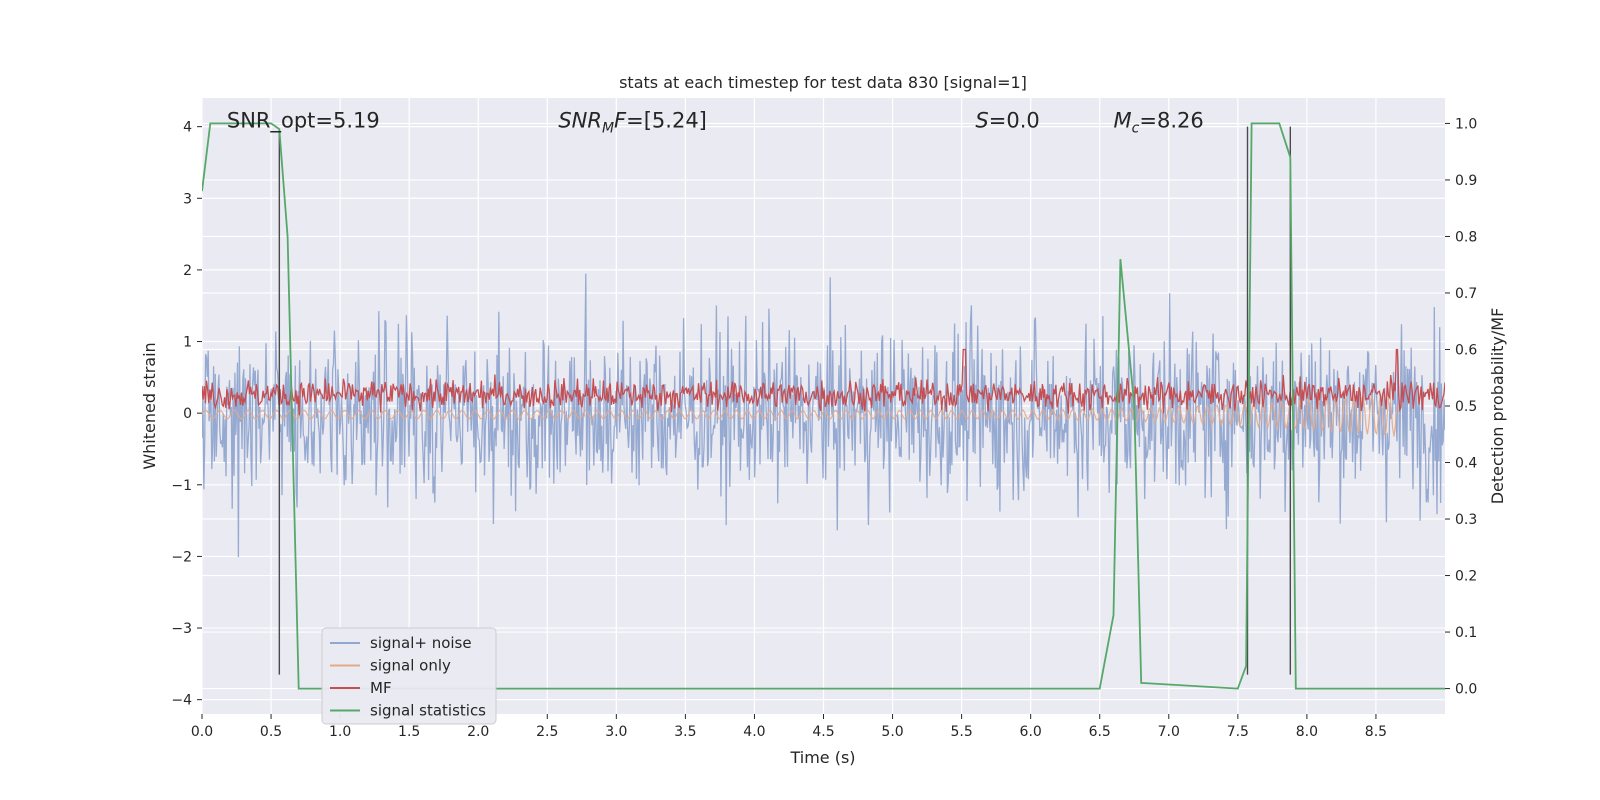 The width and height of the screenshot is (1600, 800). What do you see at coordinates (823, 732) in the screenshot?
I see `x-tick-label: 4.5` at bounding box center [823, 732].